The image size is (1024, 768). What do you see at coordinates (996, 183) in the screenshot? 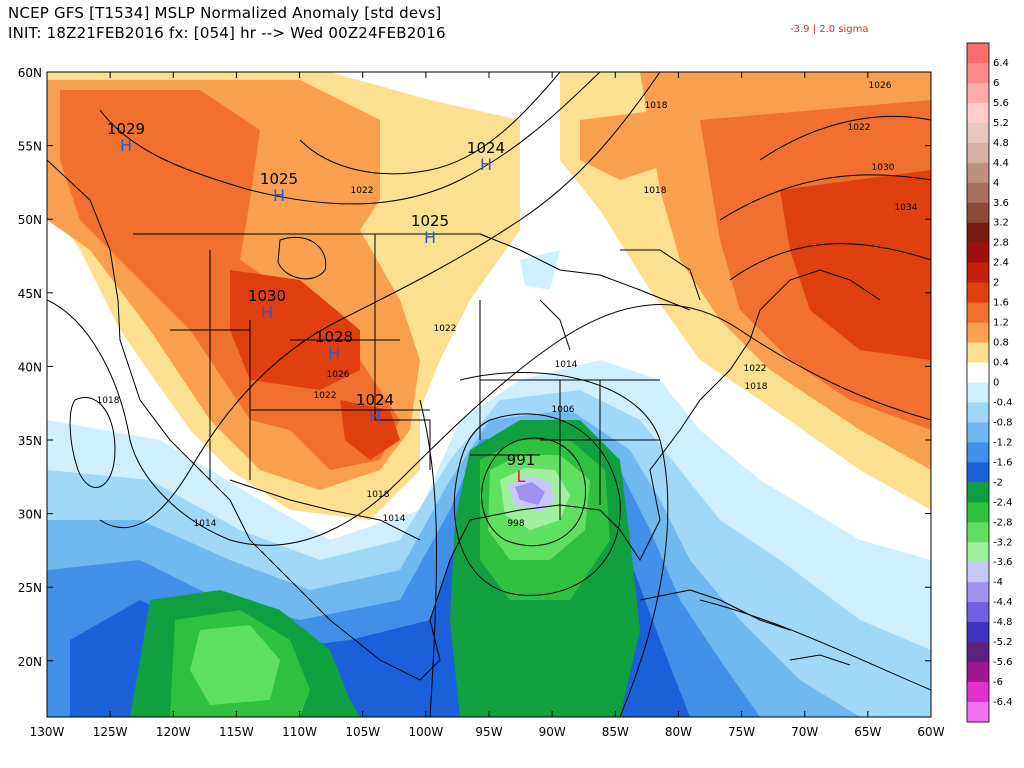
I see `colorbar-label: 4` at bounding box center [996, 183].